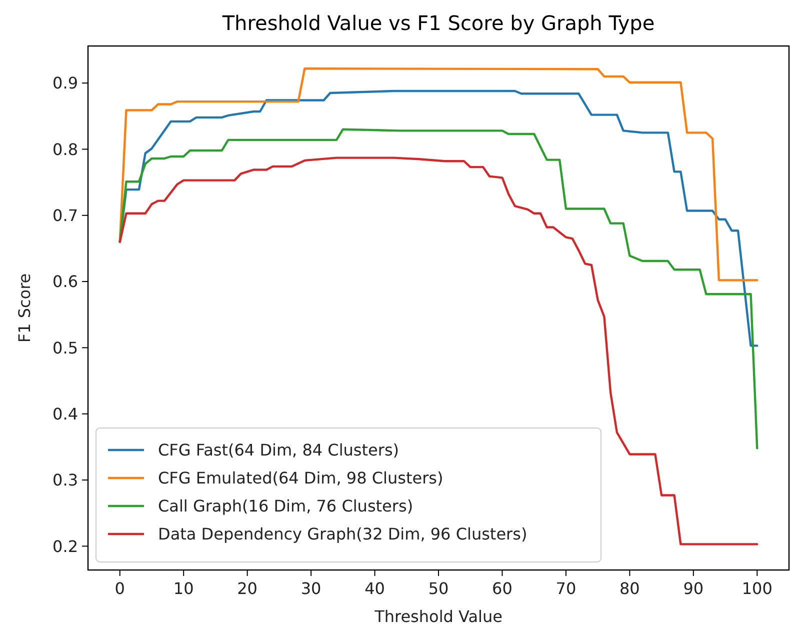 The image size is (791, 633). Describe the element at coordinates (24, 308) in the screenshot. I see `y-axis-title: F1 Score` at that location.